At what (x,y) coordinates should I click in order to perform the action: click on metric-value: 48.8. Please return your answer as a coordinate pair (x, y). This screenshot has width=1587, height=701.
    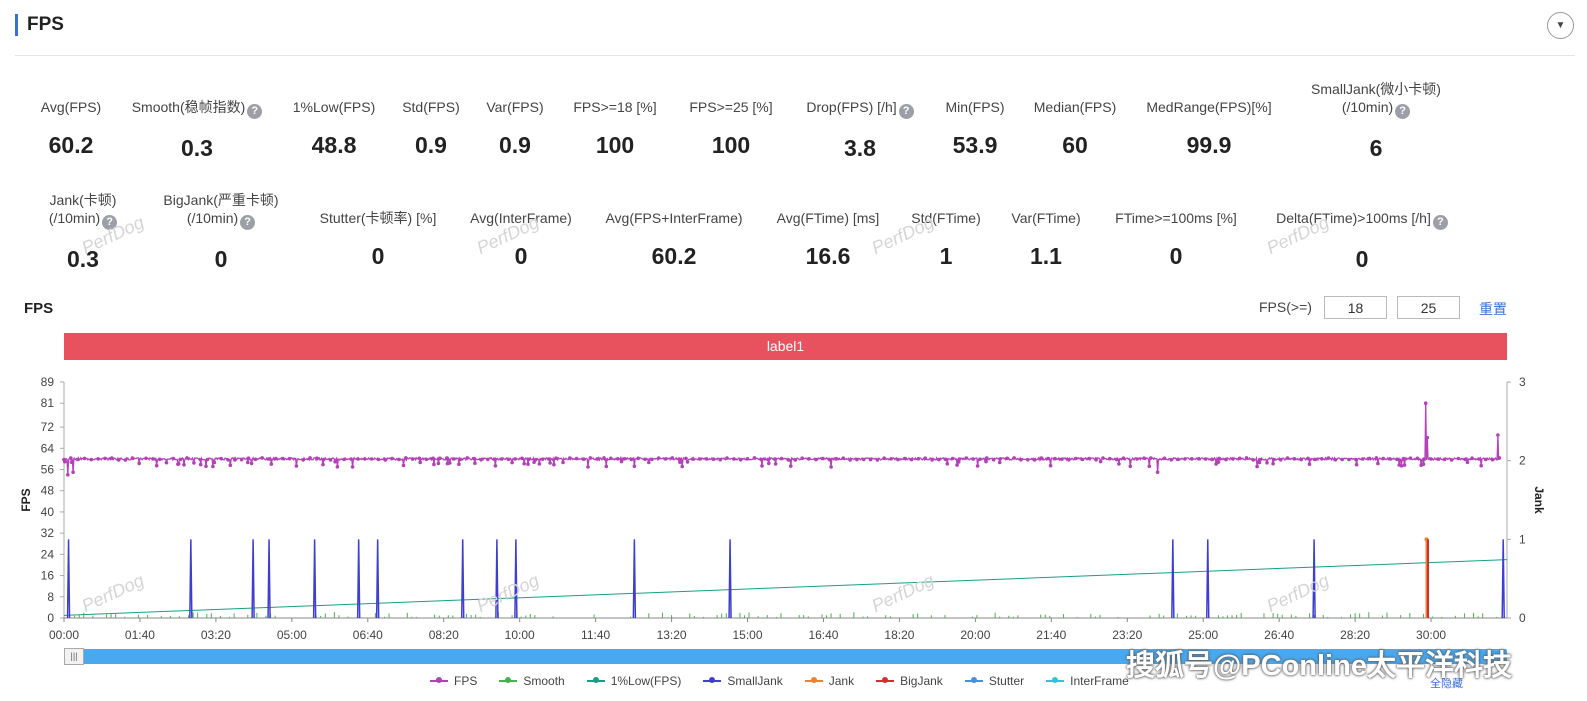
    Looking at the image, I should click on (334, 145).